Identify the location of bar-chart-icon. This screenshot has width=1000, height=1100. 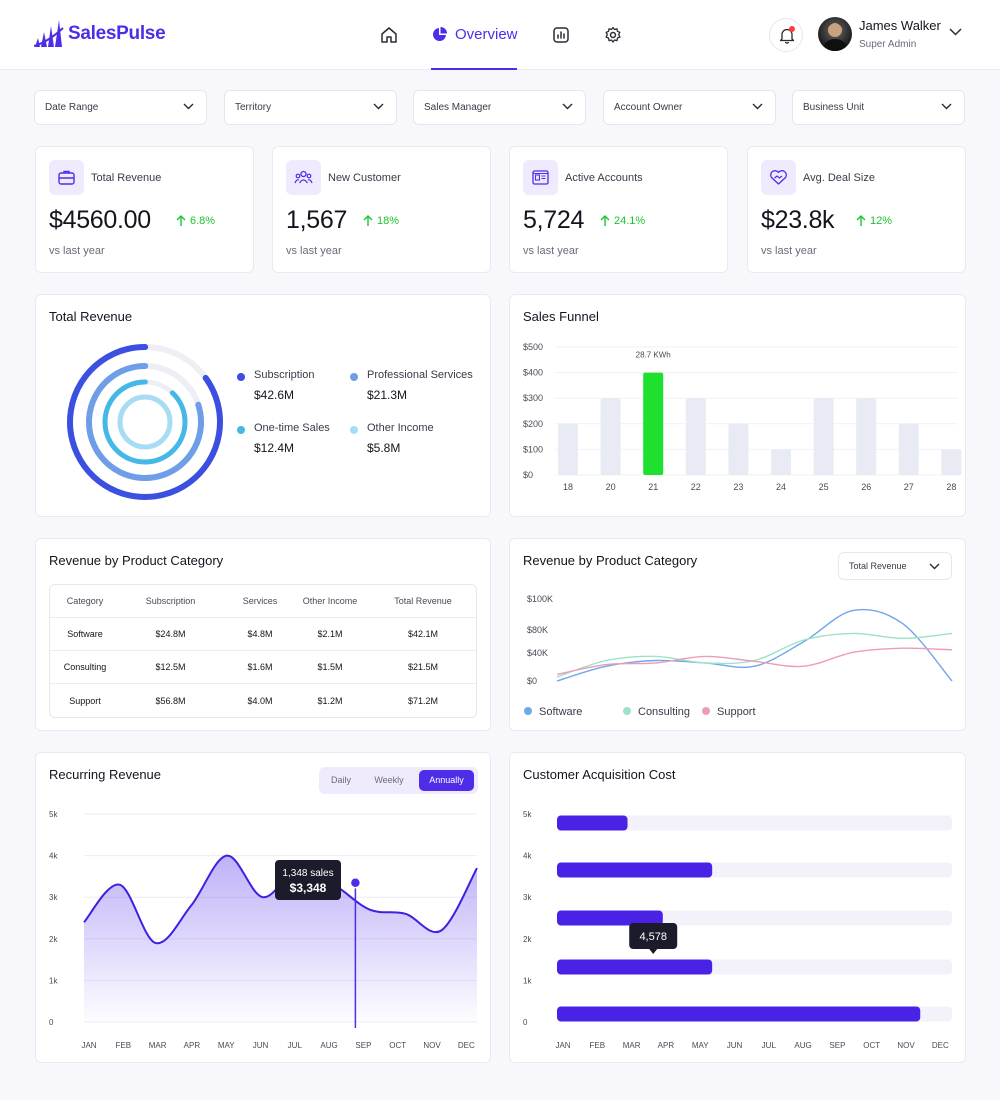
(561, 35).